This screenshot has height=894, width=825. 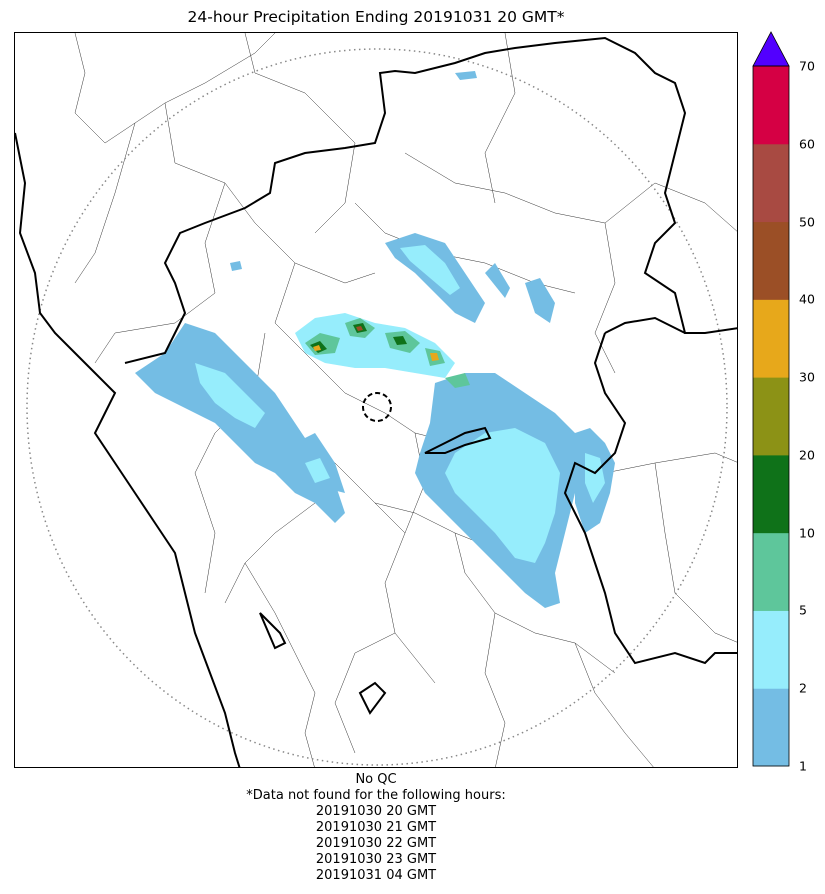 I want to click on missing-hour: 20191030 20 GMT, so click(x=376, y=811).